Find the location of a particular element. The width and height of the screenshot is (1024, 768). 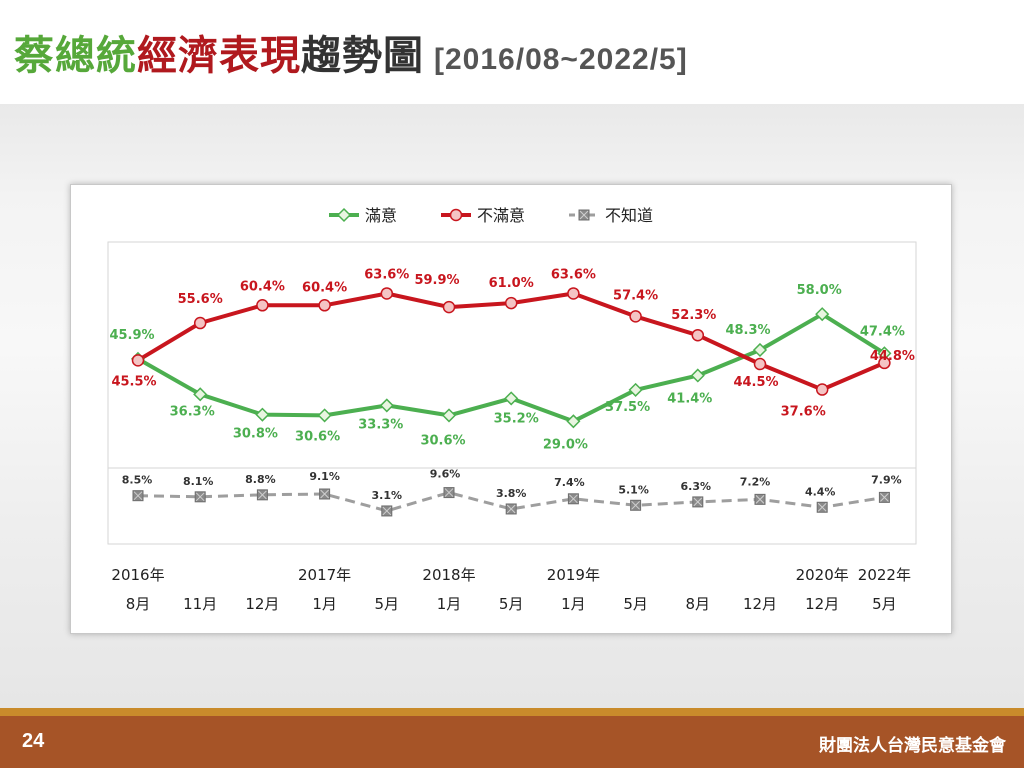

unknown-data-label: 7.9% is located at coordinates (886, 479).